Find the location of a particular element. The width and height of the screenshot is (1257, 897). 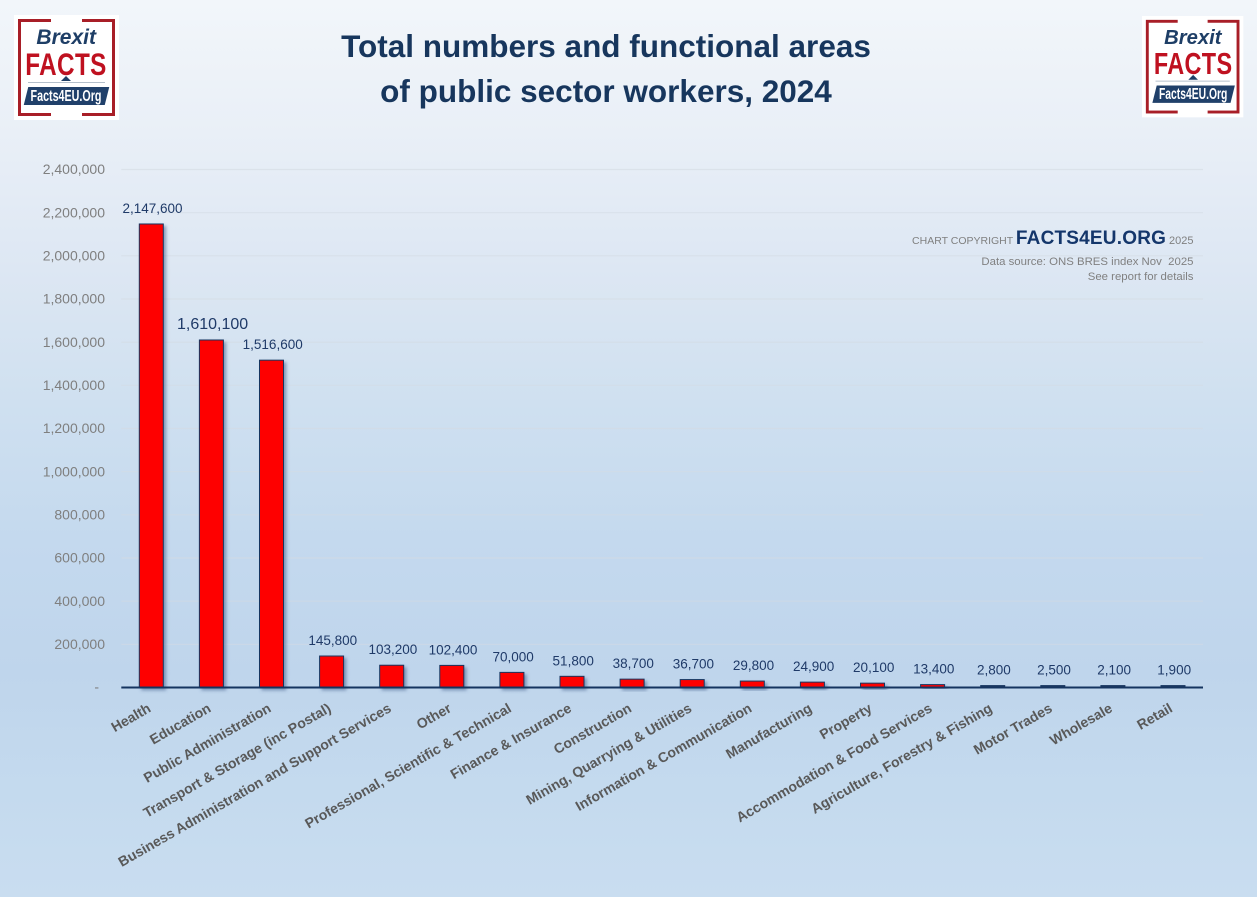

svg-text: 1,200,000 is located at coordinates (74, 428).